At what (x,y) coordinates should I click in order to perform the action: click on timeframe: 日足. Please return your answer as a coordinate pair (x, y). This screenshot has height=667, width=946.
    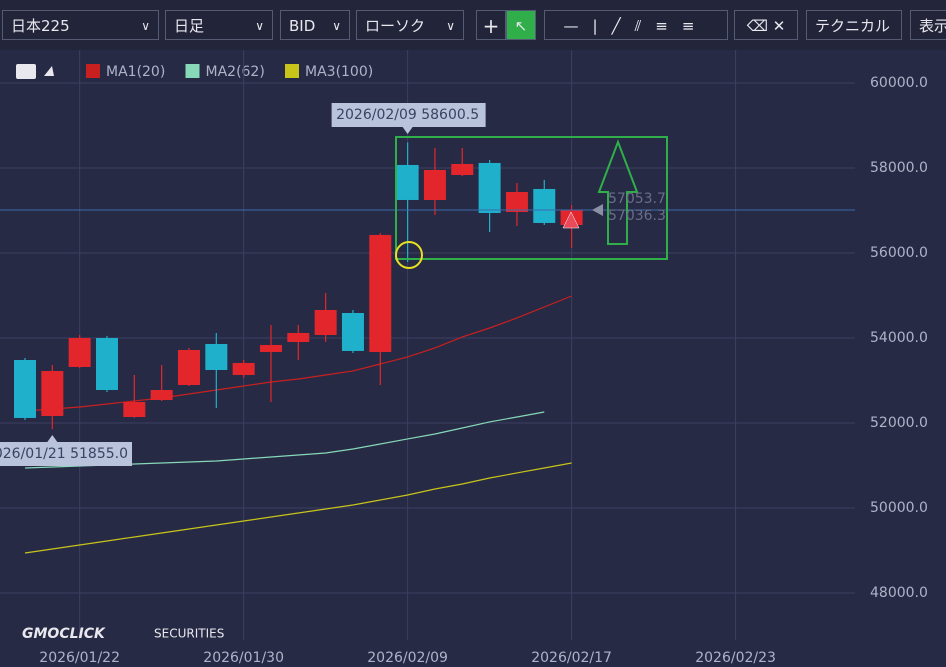
    Looking at the image, I should click on (189, 26).